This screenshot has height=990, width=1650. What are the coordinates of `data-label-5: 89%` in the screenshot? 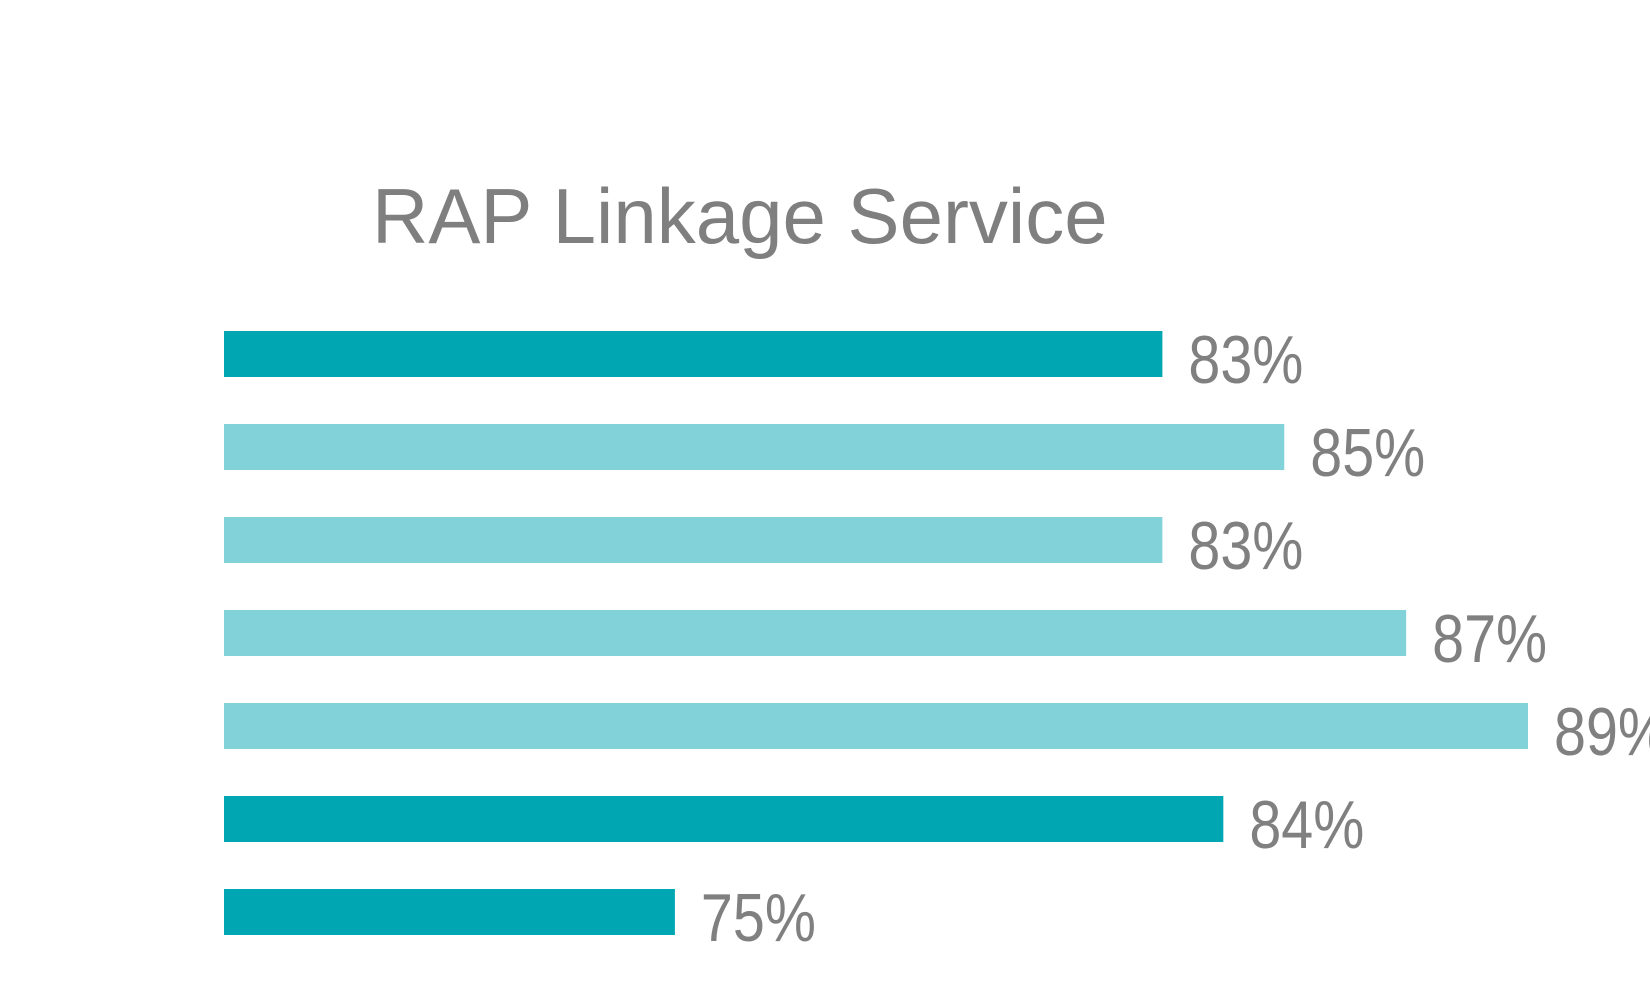 It's located at (1602, 732).